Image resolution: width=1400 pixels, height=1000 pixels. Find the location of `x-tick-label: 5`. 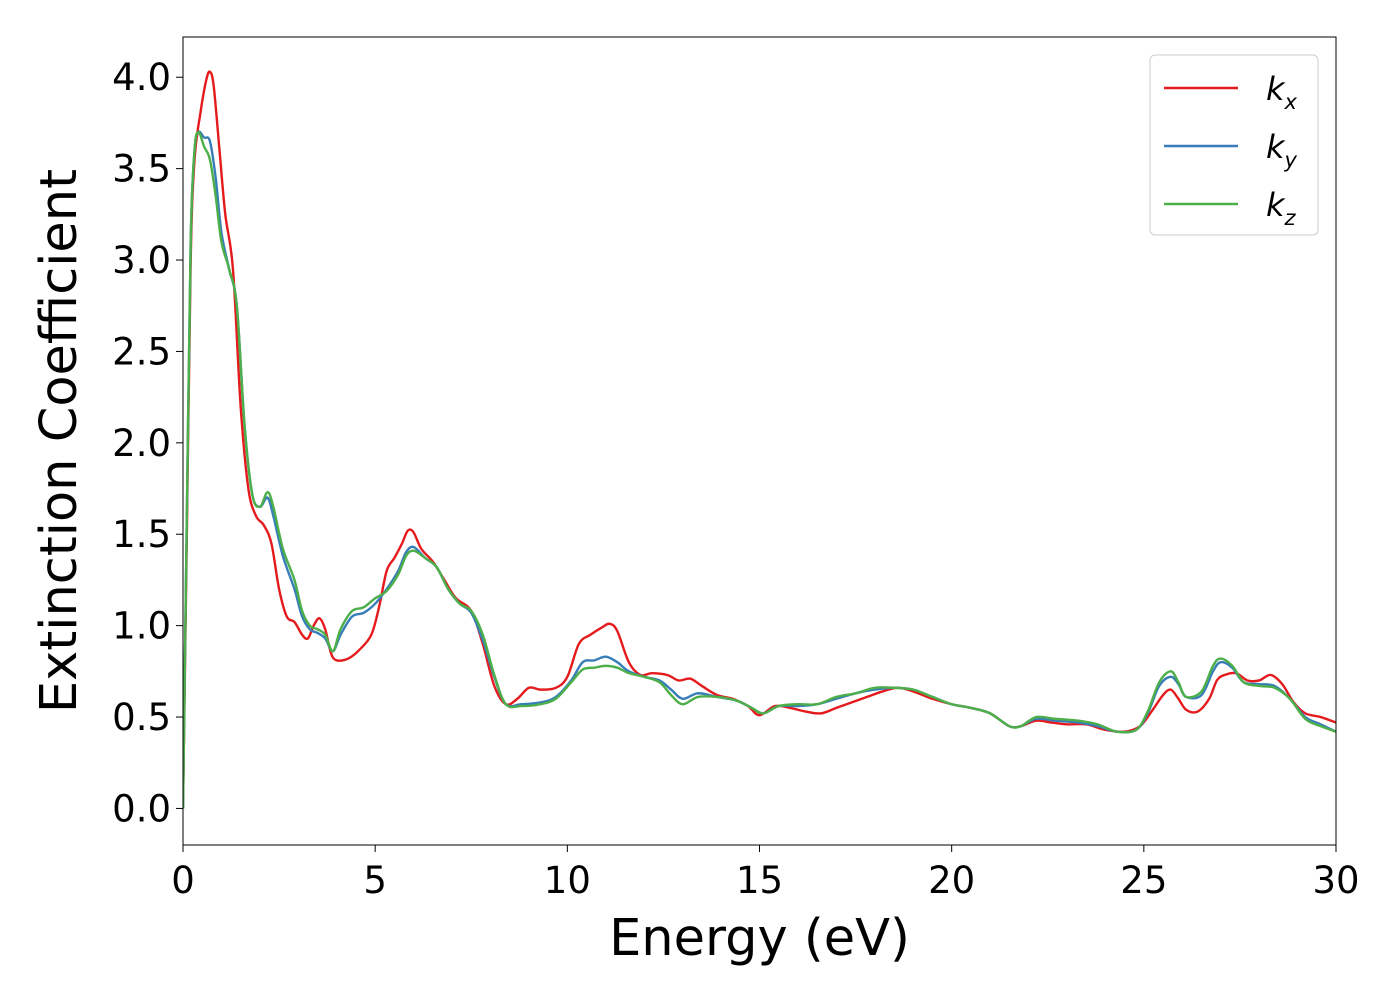

x-tick-label: 5 is located at coordinates (375, 880).